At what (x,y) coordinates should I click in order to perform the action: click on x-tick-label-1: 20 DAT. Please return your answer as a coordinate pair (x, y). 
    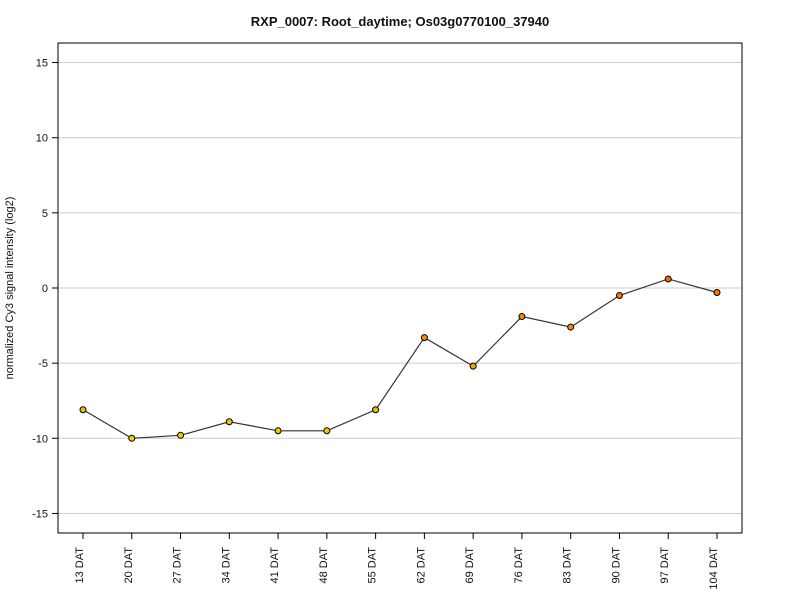
    Looking at the image, I should click on (129, 565).